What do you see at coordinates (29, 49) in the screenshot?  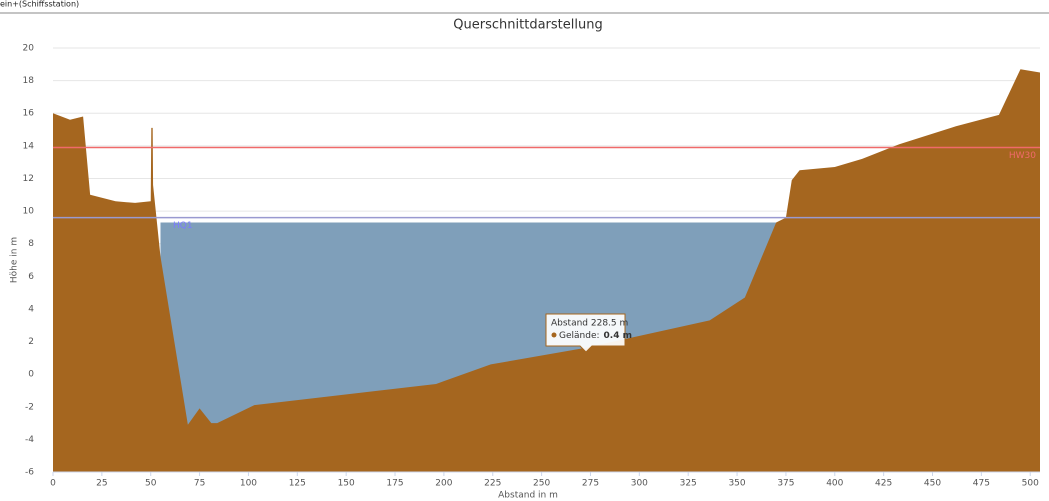 I see `y-tick-label: 20` at bounding box center [29, 49].